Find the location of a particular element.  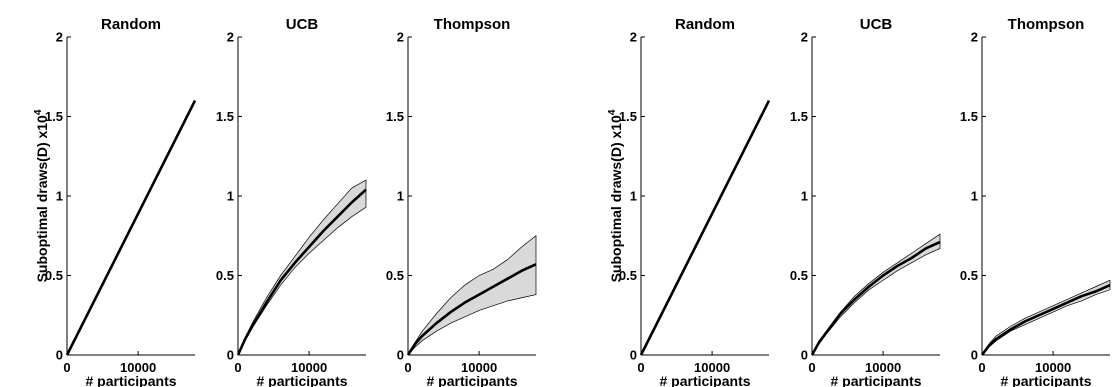

chart-panel-6: Thompson 0 0.5 1 1.5 2 0 10000# participants is located at coordinates (1035, 201).